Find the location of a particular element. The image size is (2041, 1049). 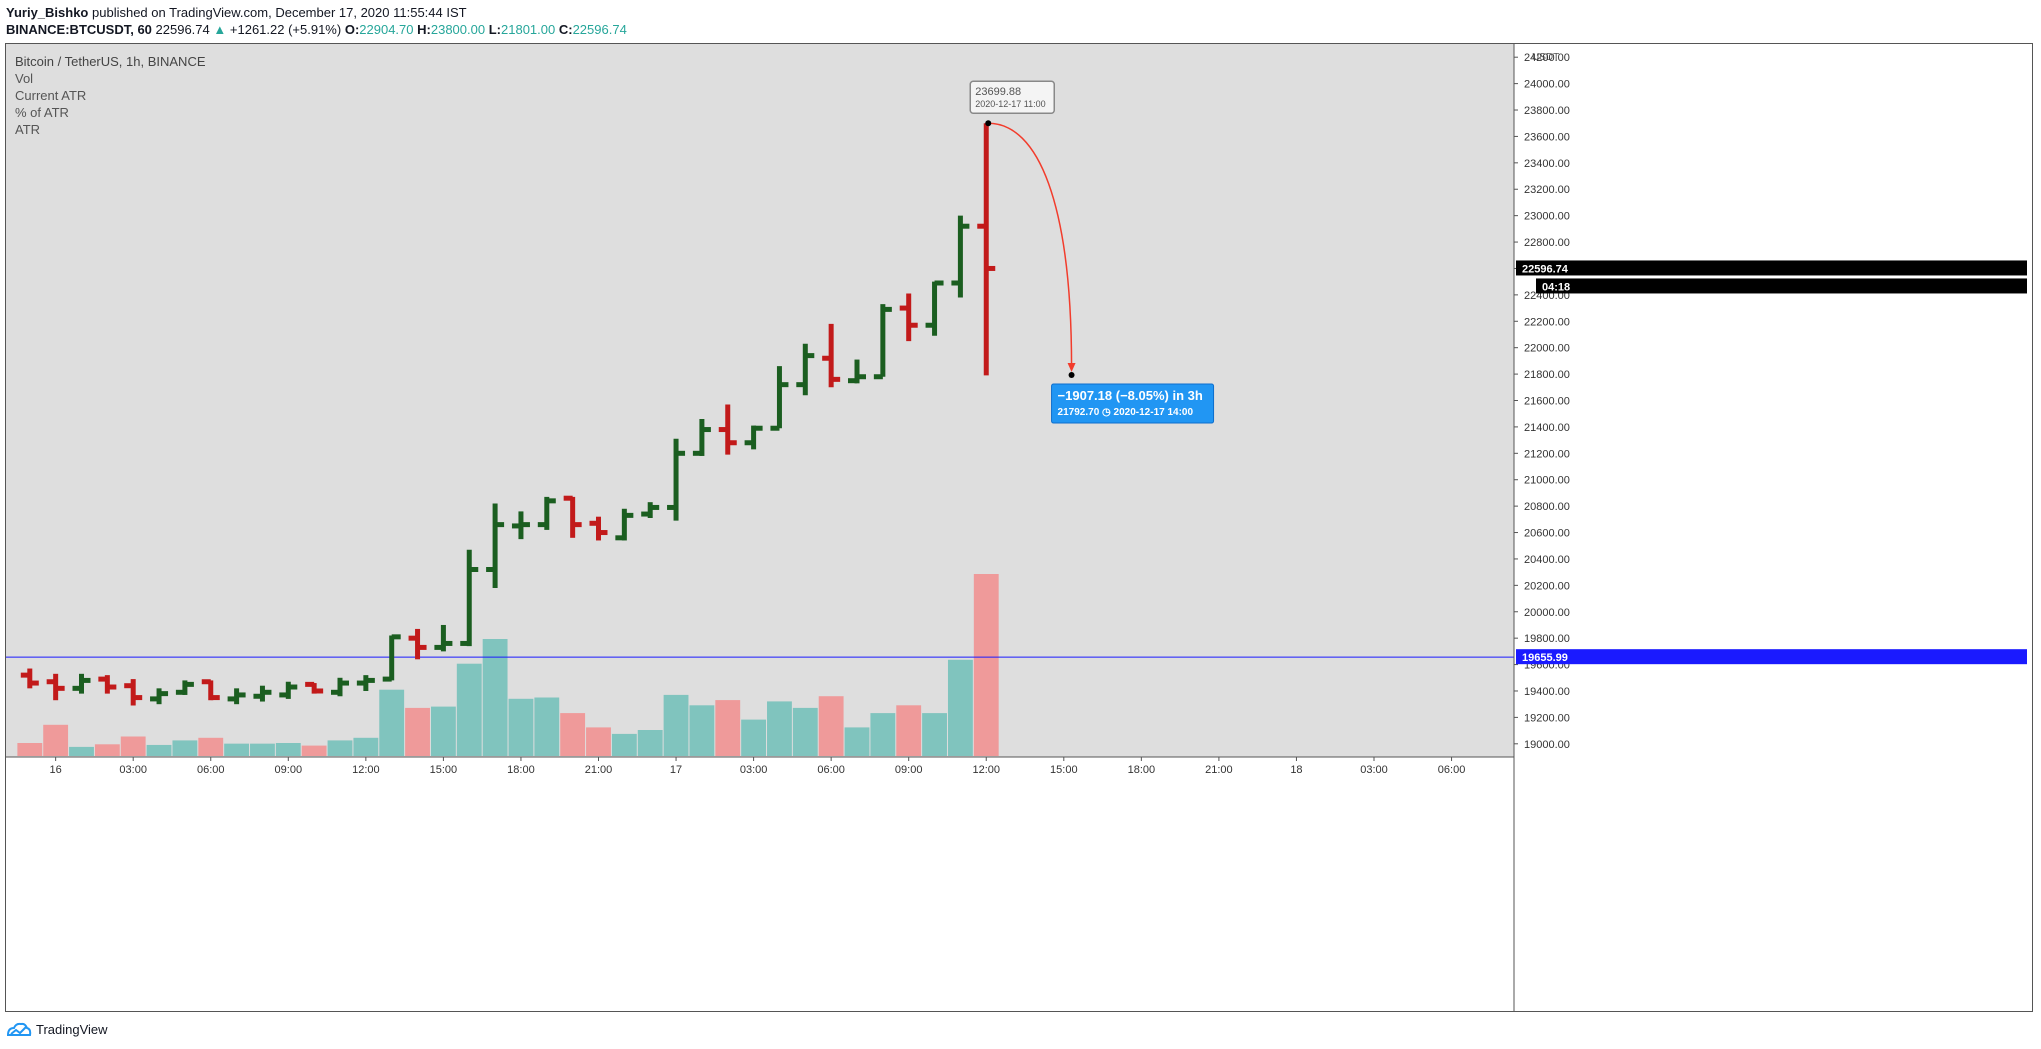

last-price-badge: 22596.74 is located at coordinates (1545, 269).